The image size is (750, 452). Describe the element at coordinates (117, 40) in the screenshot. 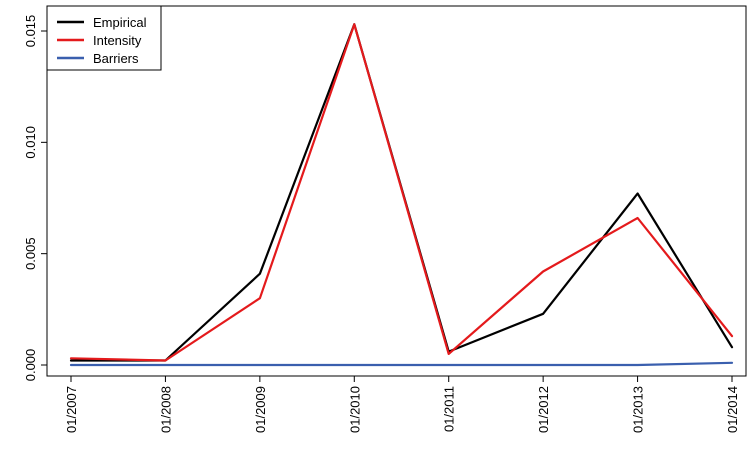

I see `legend-label-intensity: Intensity` at that location.